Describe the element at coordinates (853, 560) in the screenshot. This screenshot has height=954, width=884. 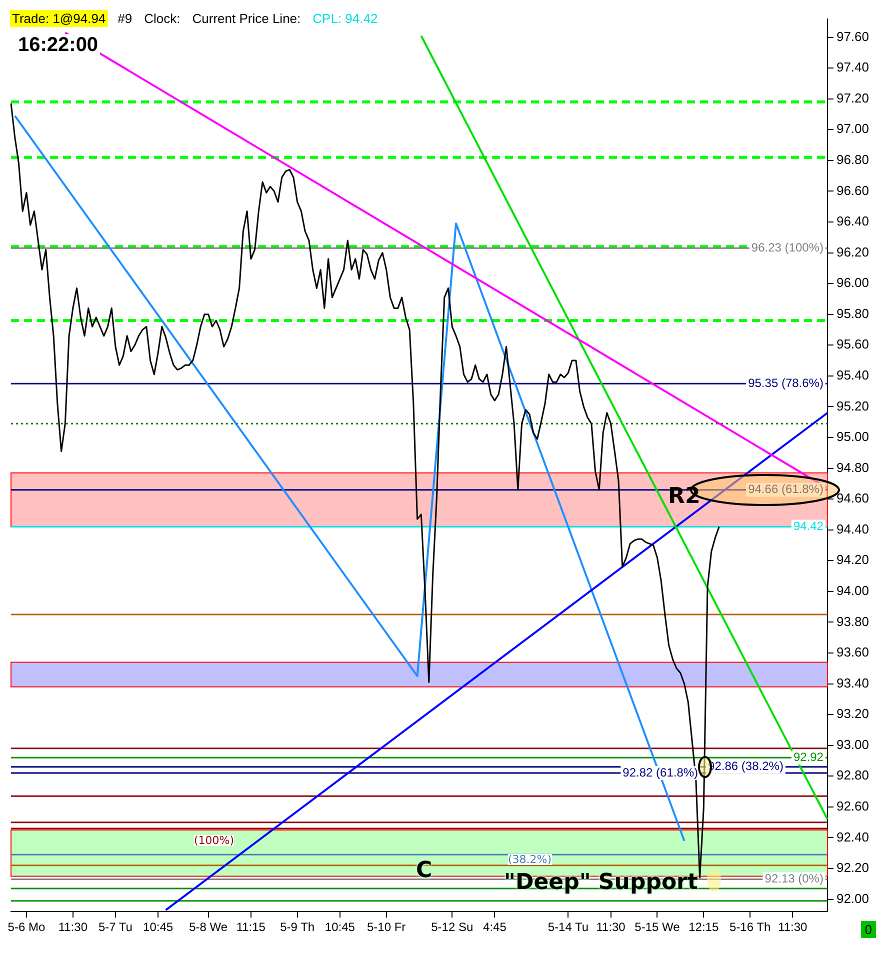
I see `y-tick-label: 94.20` at that location.